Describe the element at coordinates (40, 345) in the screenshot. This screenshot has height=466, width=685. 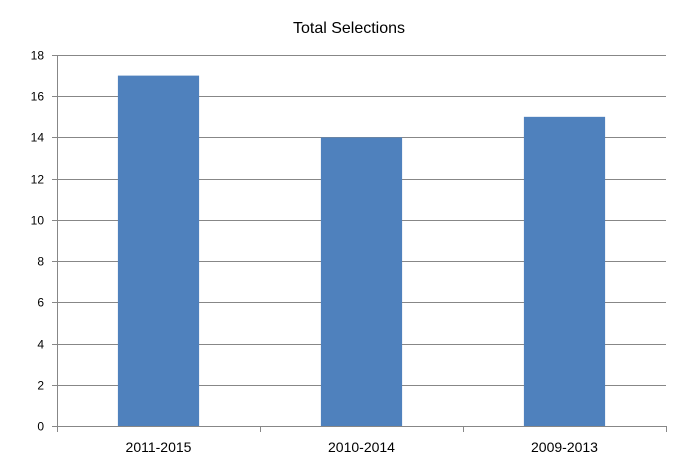
I see `y-tick-label: 4` at that location.